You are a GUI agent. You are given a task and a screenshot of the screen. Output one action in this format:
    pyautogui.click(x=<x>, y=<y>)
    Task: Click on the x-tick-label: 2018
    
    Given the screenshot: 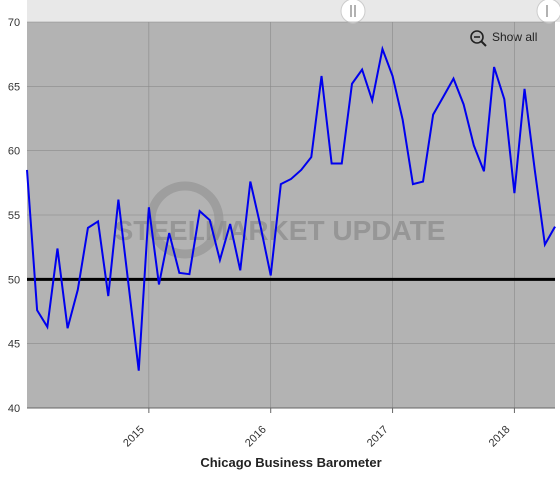 What is the action you would take?
    pyautogui.click(x=500, y=437)
    